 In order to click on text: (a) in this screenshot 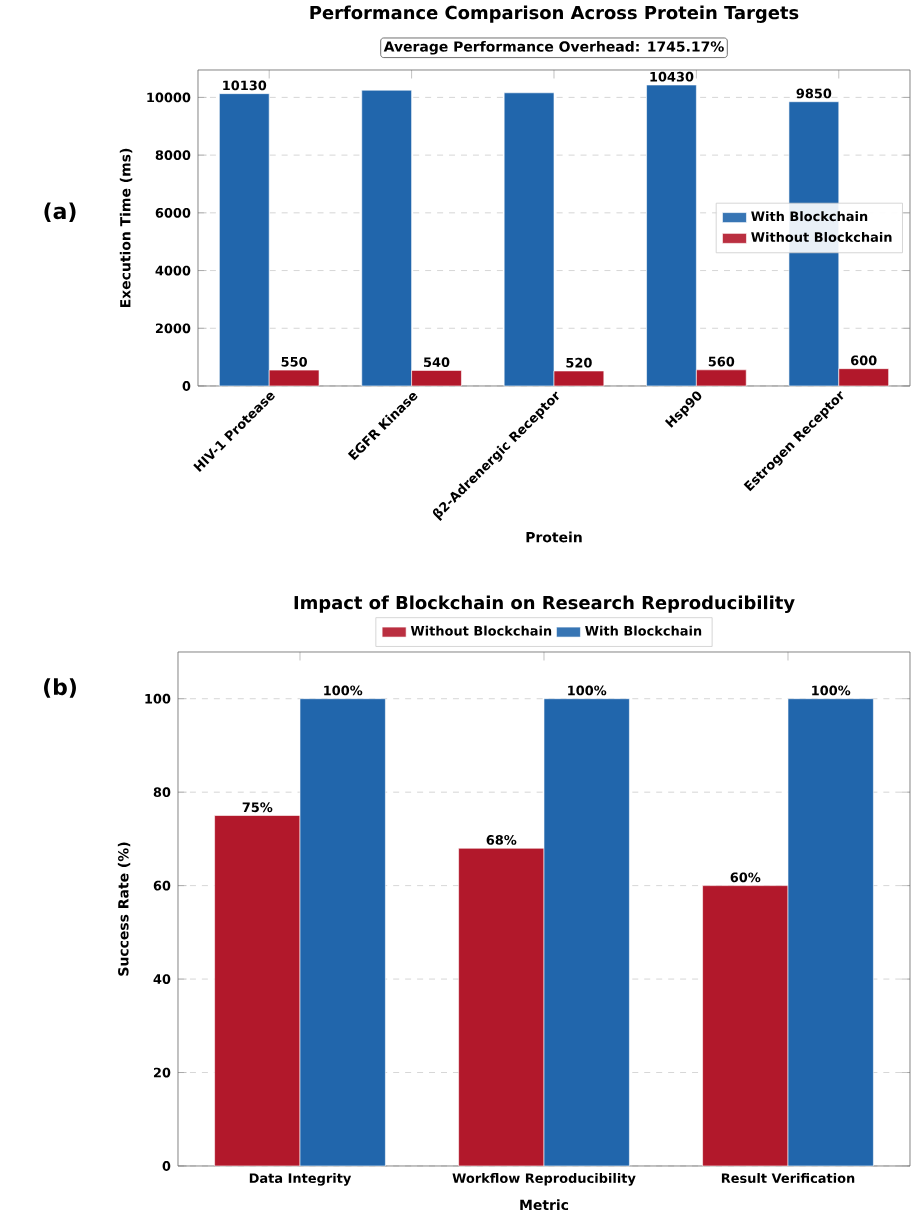, I will do `click(60, 212)`.